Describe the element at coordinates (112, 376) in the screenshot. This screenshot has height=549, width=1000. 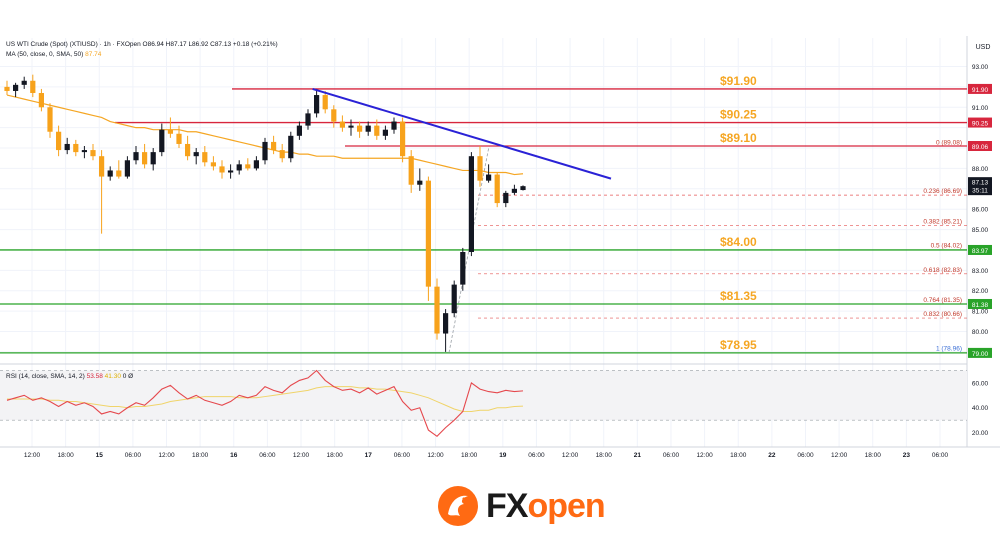
I see `rsi-ma-value: 41.30` at that location.